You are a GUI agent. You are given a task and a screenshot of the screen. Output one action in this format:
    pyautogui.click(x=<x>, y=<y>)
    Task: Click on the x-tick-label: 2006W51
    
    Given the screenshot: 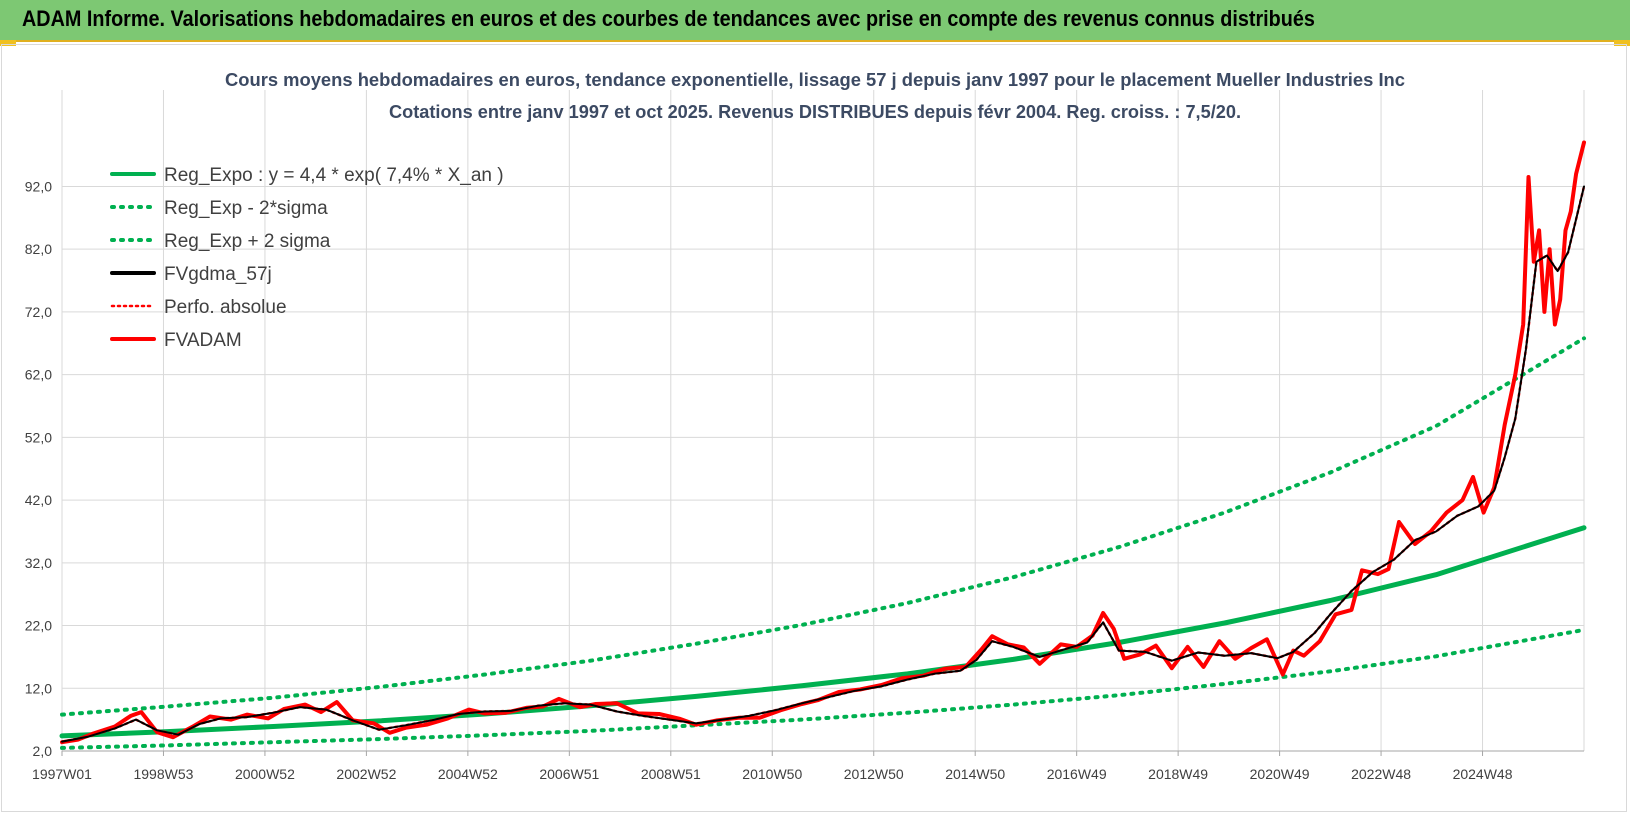 What is the action you would take?
    pyautogui.click(x=569, y=774)
    